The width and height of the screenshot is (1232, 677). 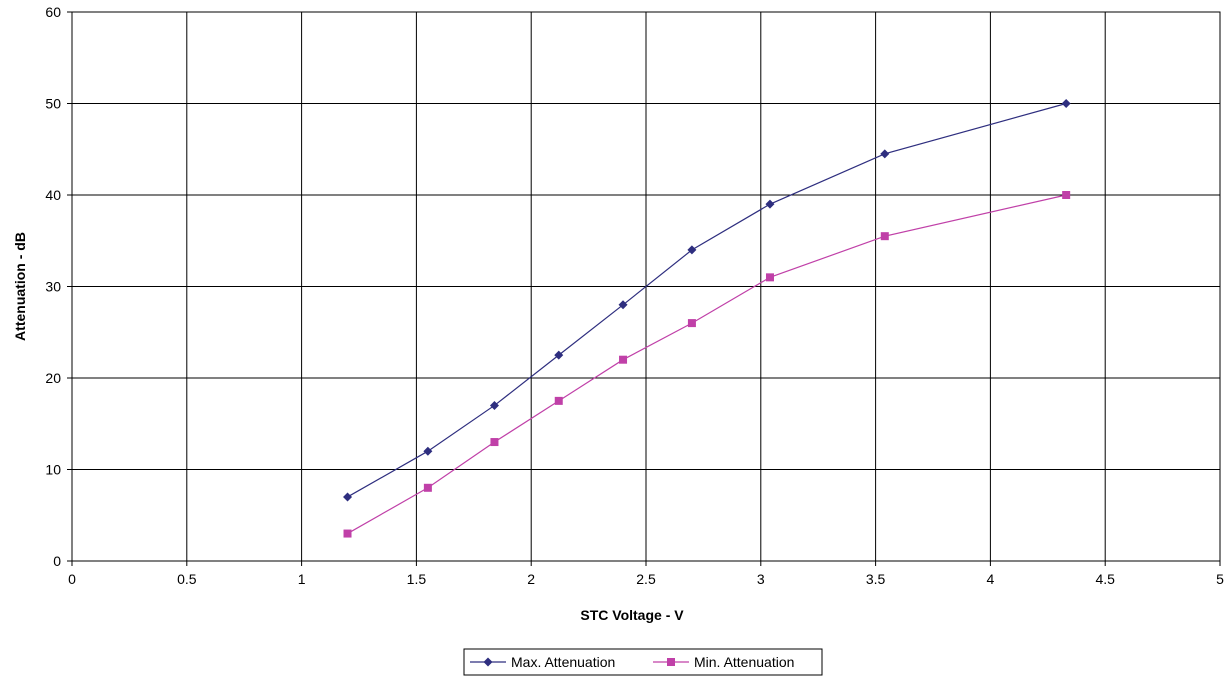 I want to click on x-tick-label: 1.5, so click(x=417, y=579).